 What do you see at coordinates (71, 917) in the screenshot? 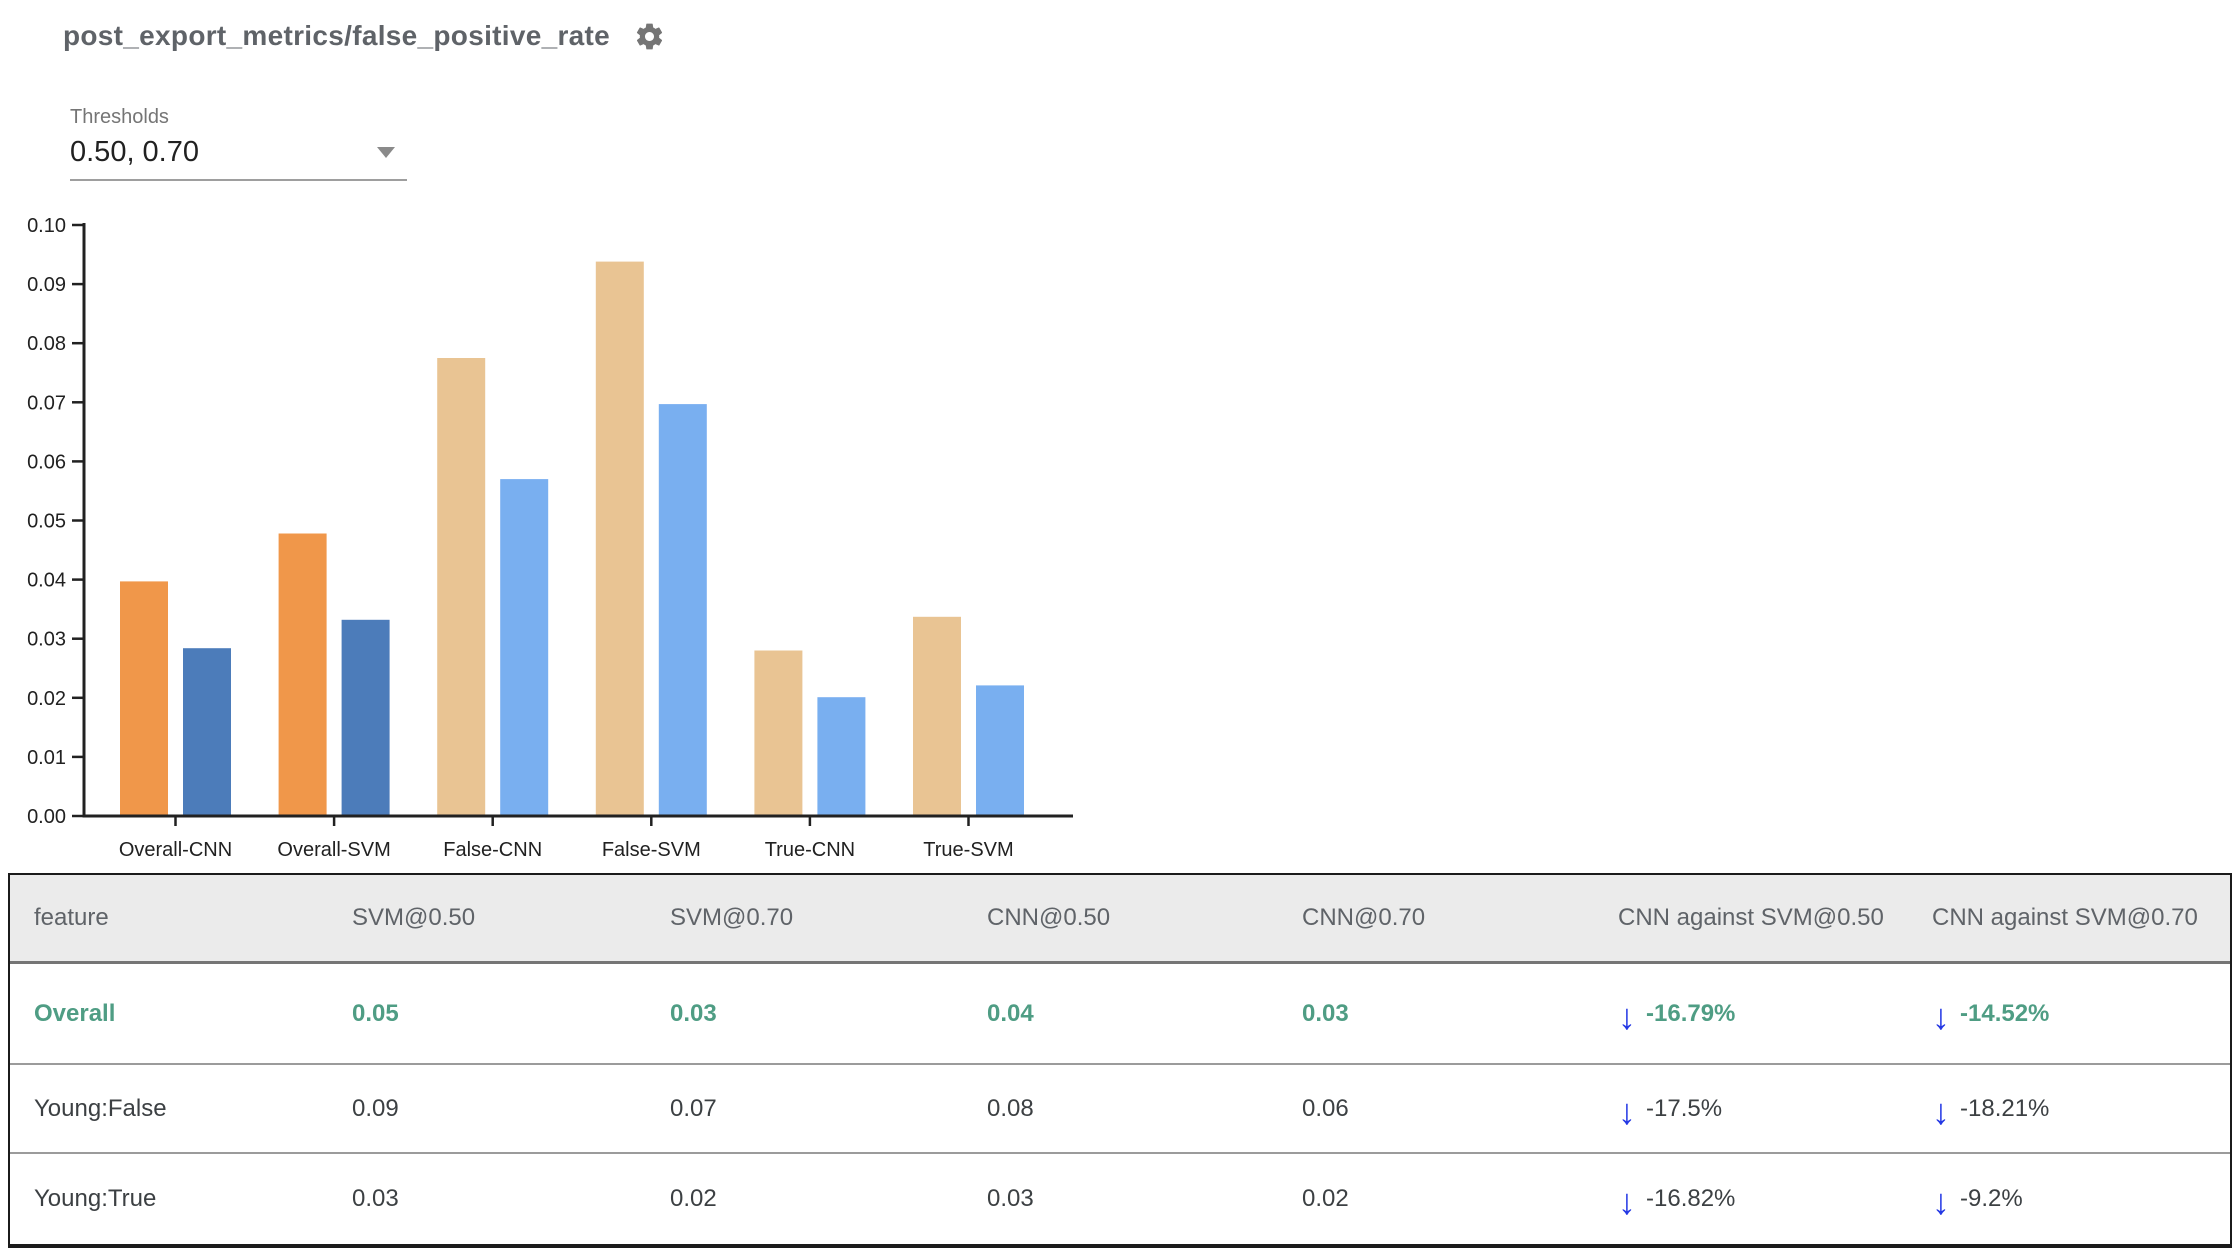
I see `column-header-feature: feature` at bounding box center [71, 917].